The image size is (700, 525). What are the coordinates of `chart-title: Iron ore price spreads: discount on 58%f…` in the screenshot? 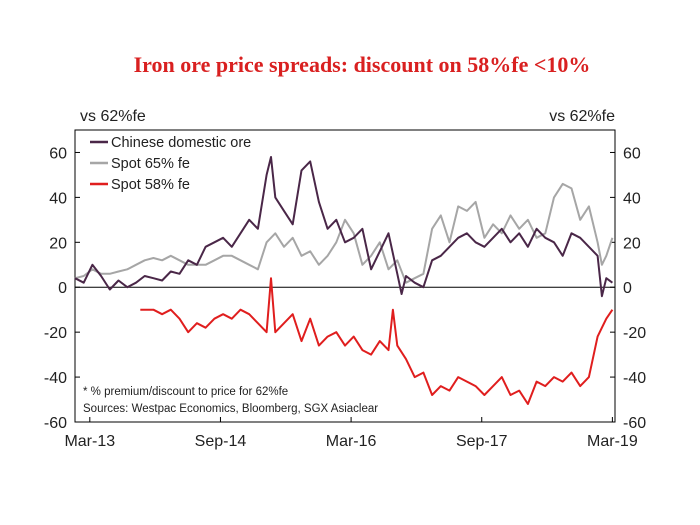 It's located at (362, 64).